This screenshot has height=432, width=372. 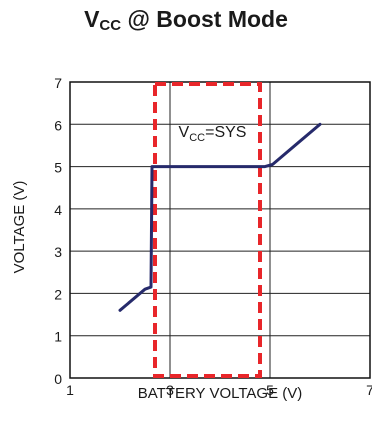 What do you see at coordinates (184, 132) in the screenshot?
I see `annotation-main: V` at bounding box center [184, 132].